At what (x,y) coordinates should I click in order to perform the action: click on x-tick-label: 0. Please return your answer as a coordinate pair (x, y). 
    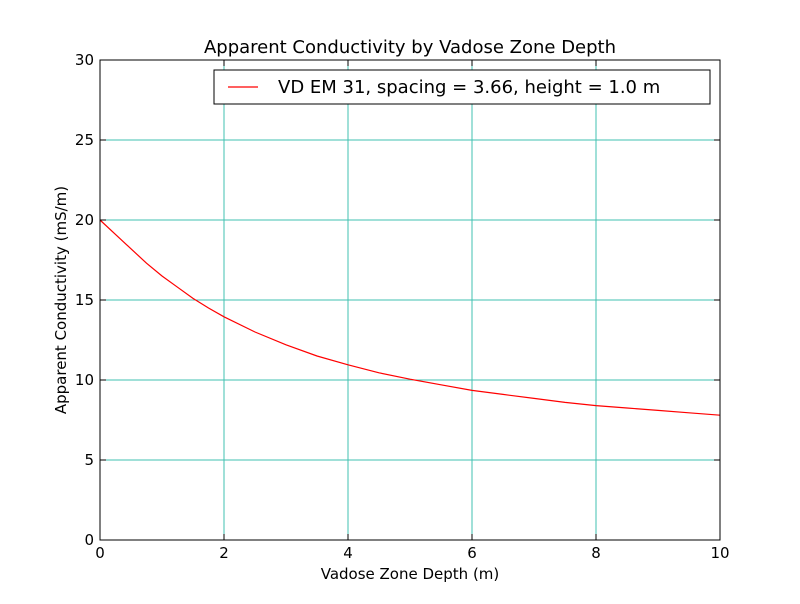
    Looking at the image, I should click on (100, 553).